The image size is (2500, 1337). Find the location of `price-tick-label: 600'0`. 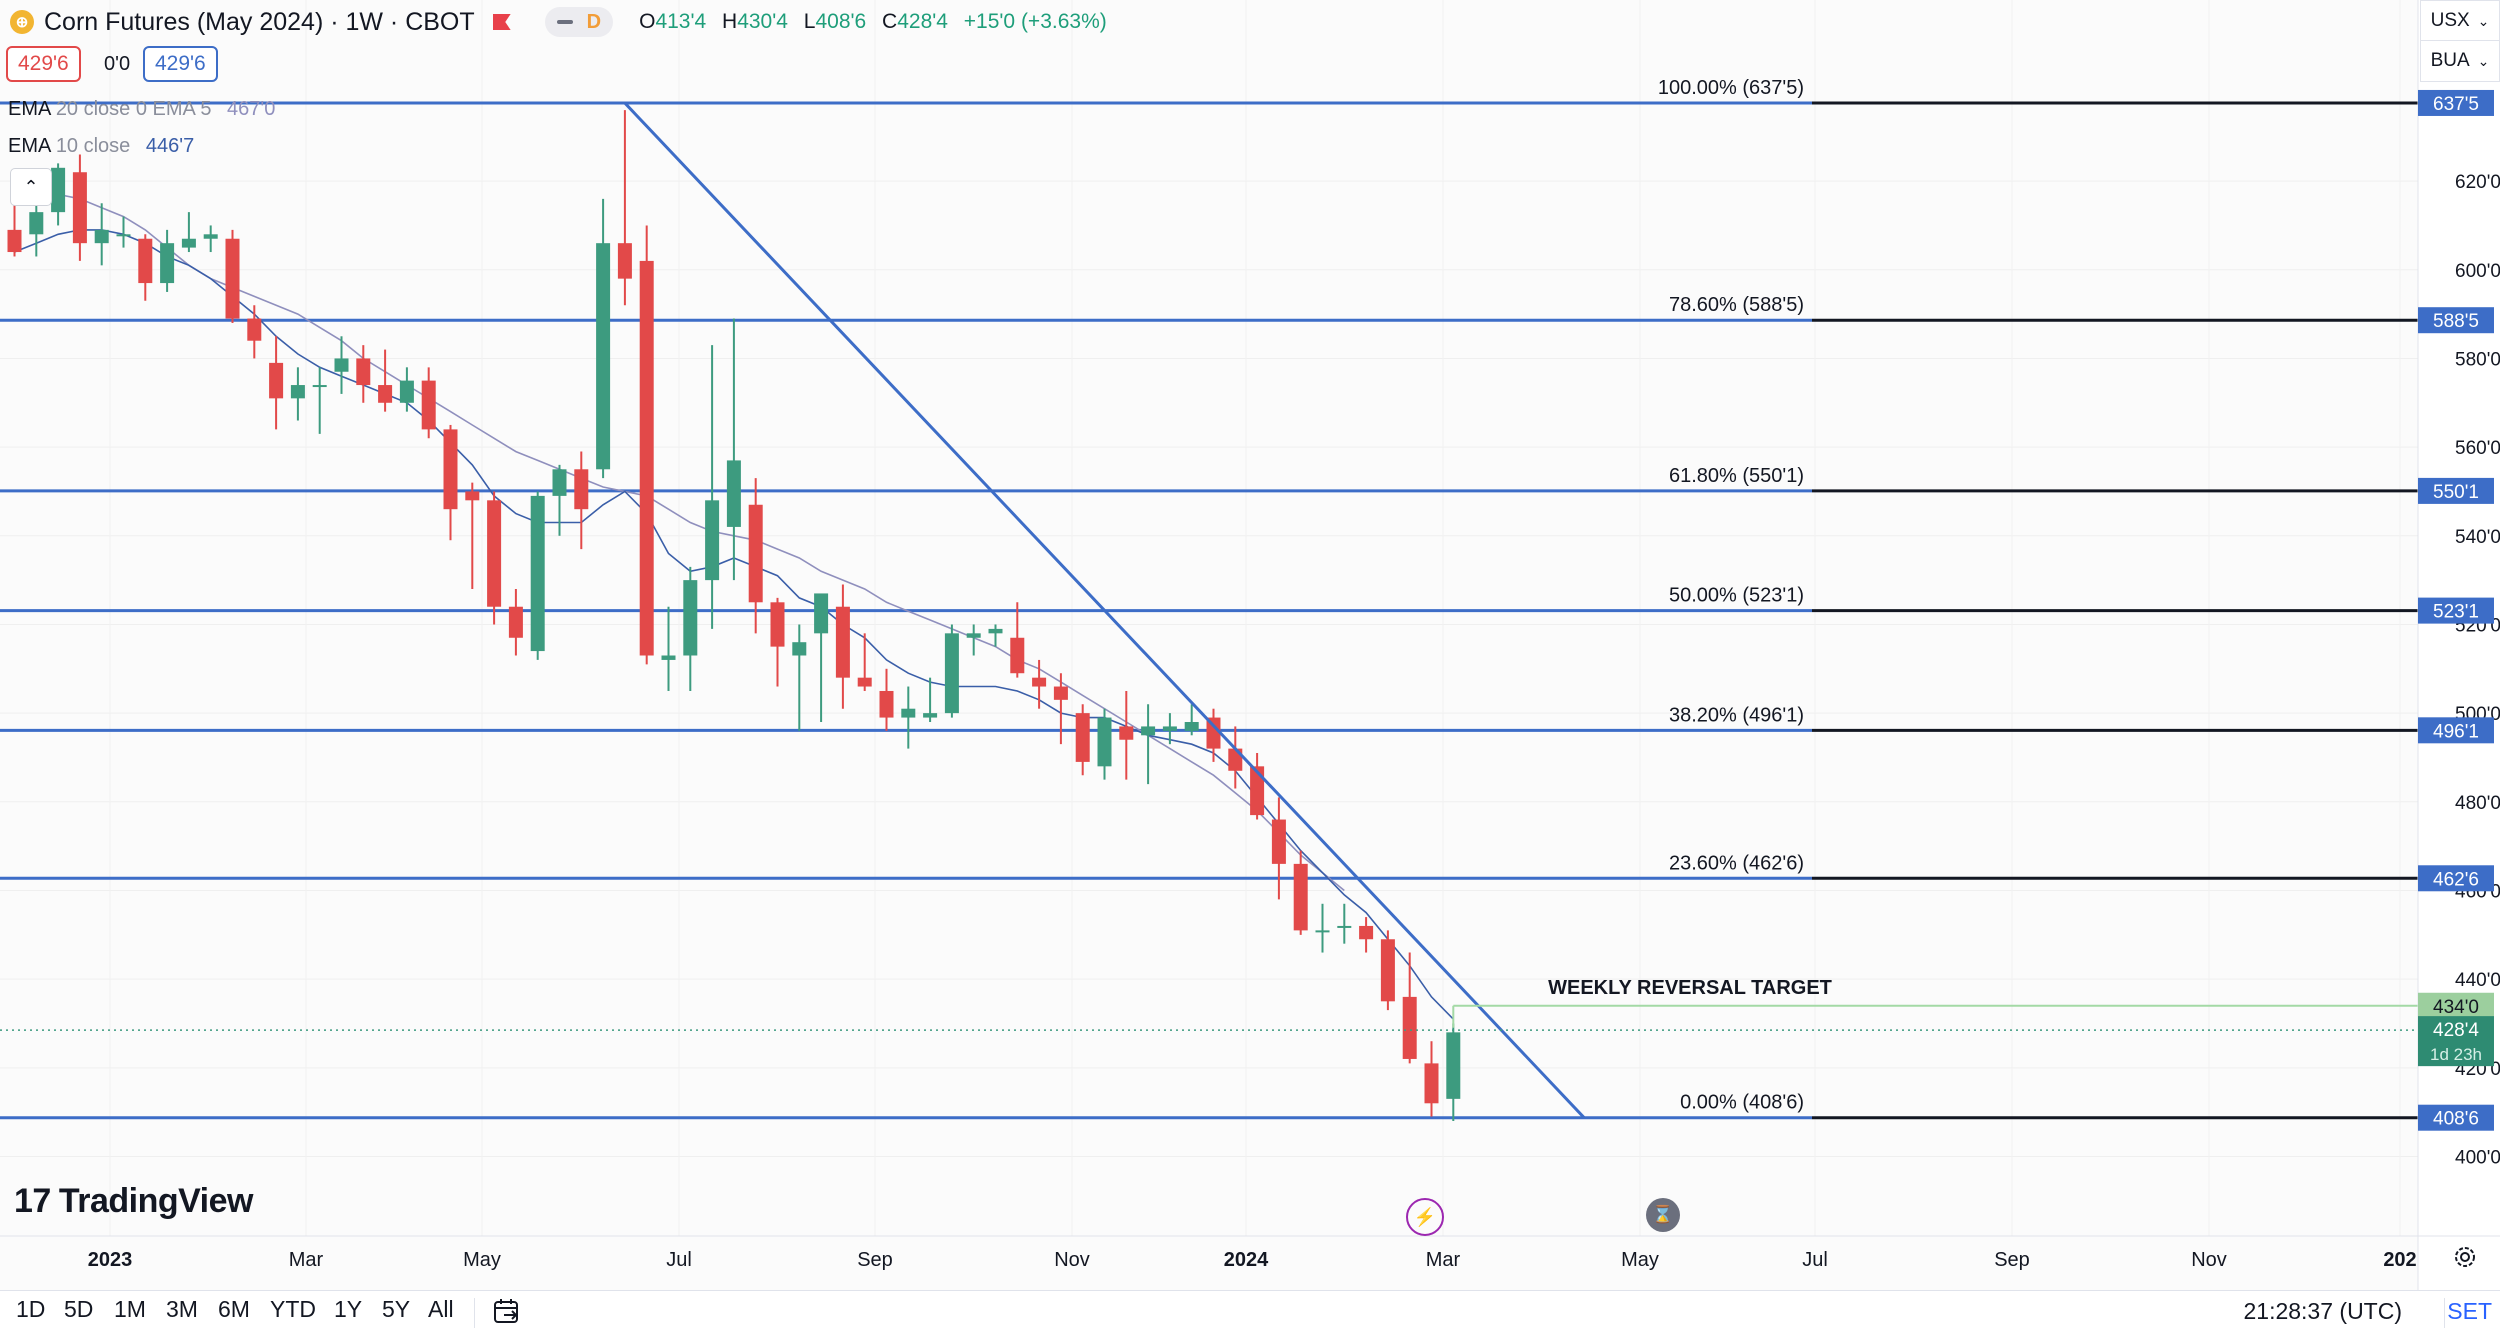

price-tick-label: 600'0 is located at coordinates (2477, 271).